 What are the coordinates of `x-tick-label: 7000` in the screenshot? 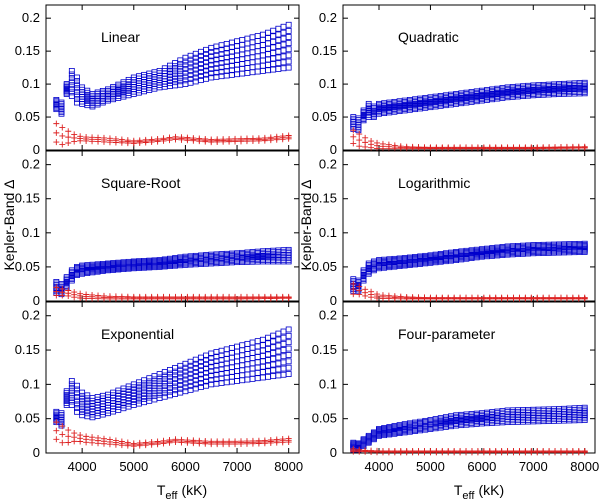 It's located at (237, 466).